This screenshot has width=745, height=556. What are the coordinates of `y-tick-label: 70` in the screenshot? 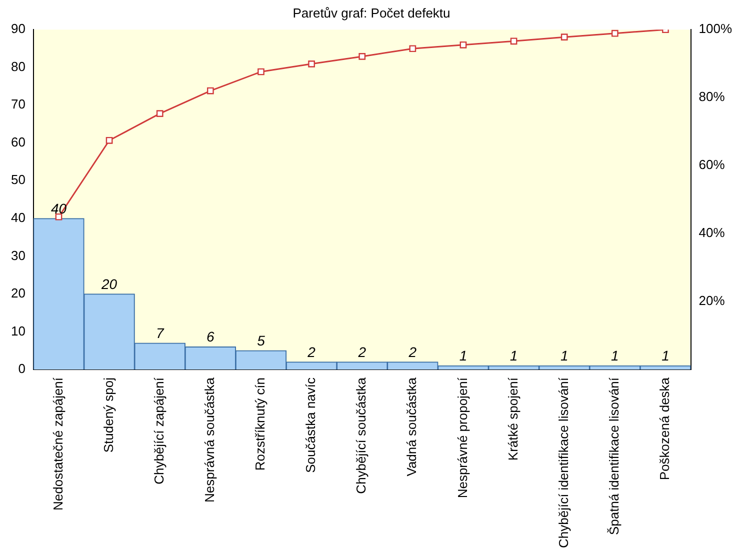 It's located at (18, 104).